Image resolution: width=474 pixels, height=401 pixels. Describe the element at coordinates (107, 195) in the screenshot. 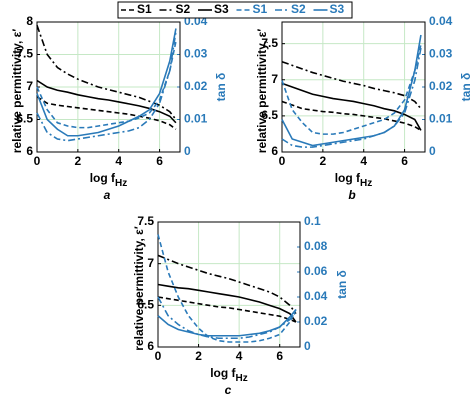

I see `panel-label: a` at that location.